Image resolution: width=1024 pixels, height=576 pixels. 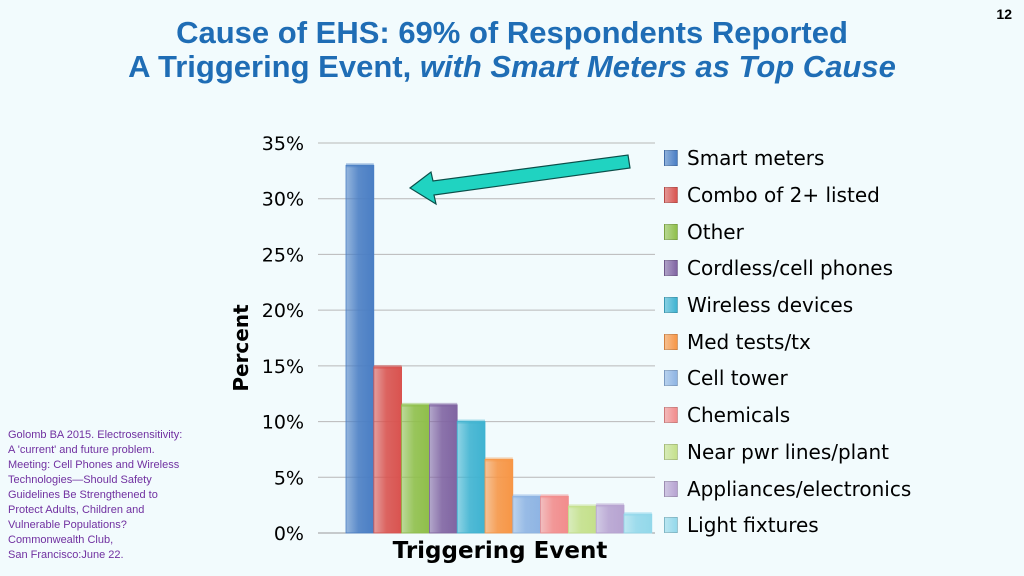 I want to click on legend-label: Wireless devices, so click(x=770, y=305).